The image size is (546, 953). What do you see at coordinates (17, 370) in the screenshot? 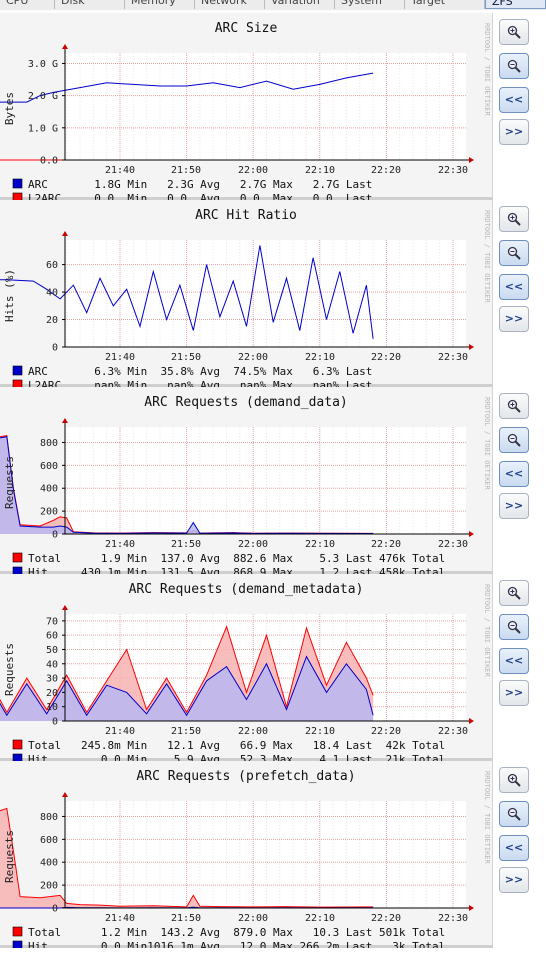
I see `legend-swatch-arc` at bounding box center [17, 370].